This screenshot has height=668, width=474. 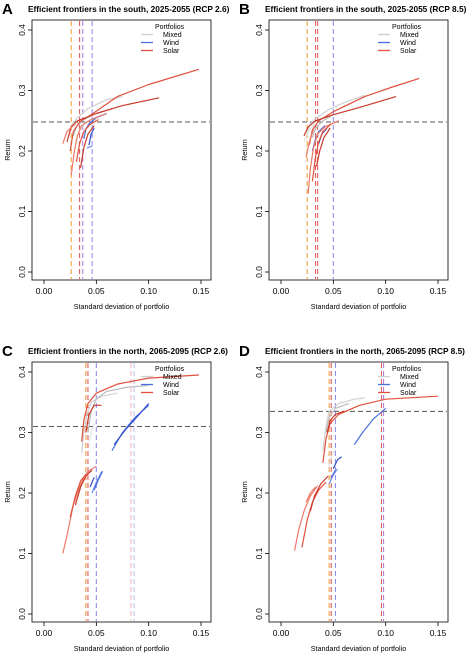 I want to click on panel-label: D, so click(x=244, y=351).